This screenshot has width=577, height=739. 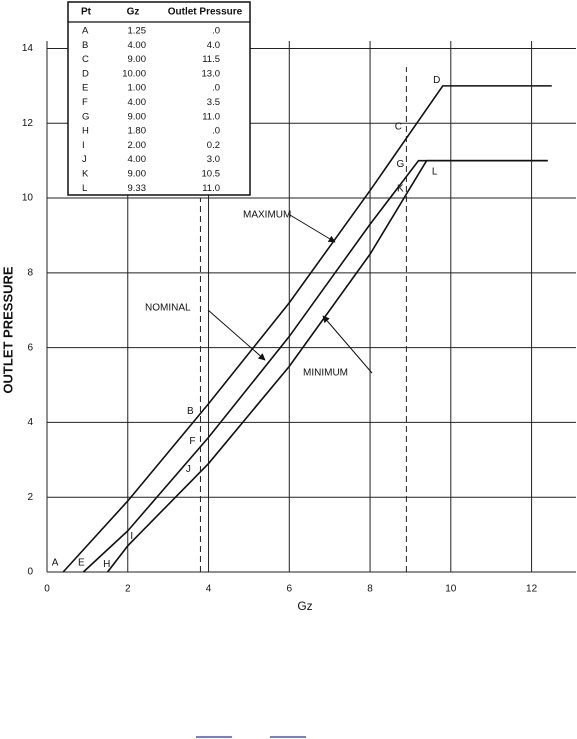 What do you see at coordinates (106, 564) in the screenshot?
I see `point-label: H` at bounding box center [106, 564].